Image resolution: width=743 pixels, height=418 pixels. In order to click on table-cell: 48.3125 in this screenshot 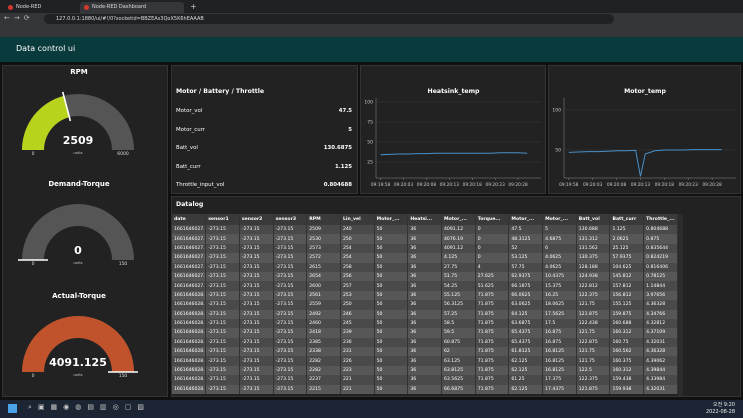, I will do `click(526, 239)`.